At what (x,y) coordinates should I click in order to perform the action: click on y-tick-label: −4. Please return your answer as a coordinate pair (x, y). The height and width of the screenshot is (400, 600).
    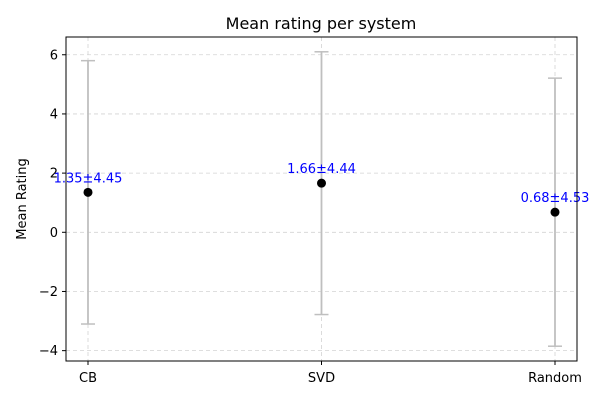
    Looking at the image, I should click on (48, 351).